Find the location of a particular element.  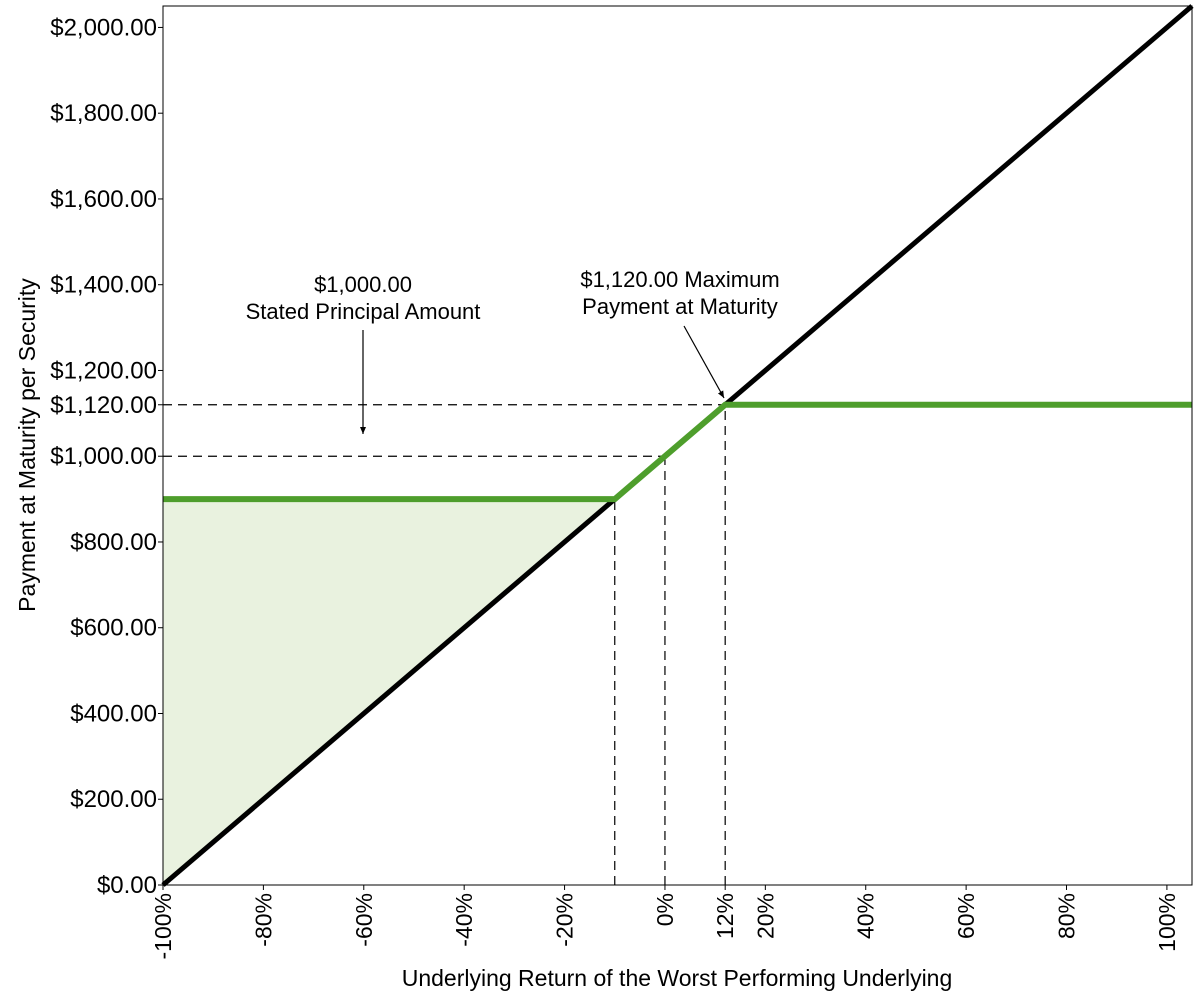

y-tick-label: $1,800.00 is located at coordinates (103, 113).